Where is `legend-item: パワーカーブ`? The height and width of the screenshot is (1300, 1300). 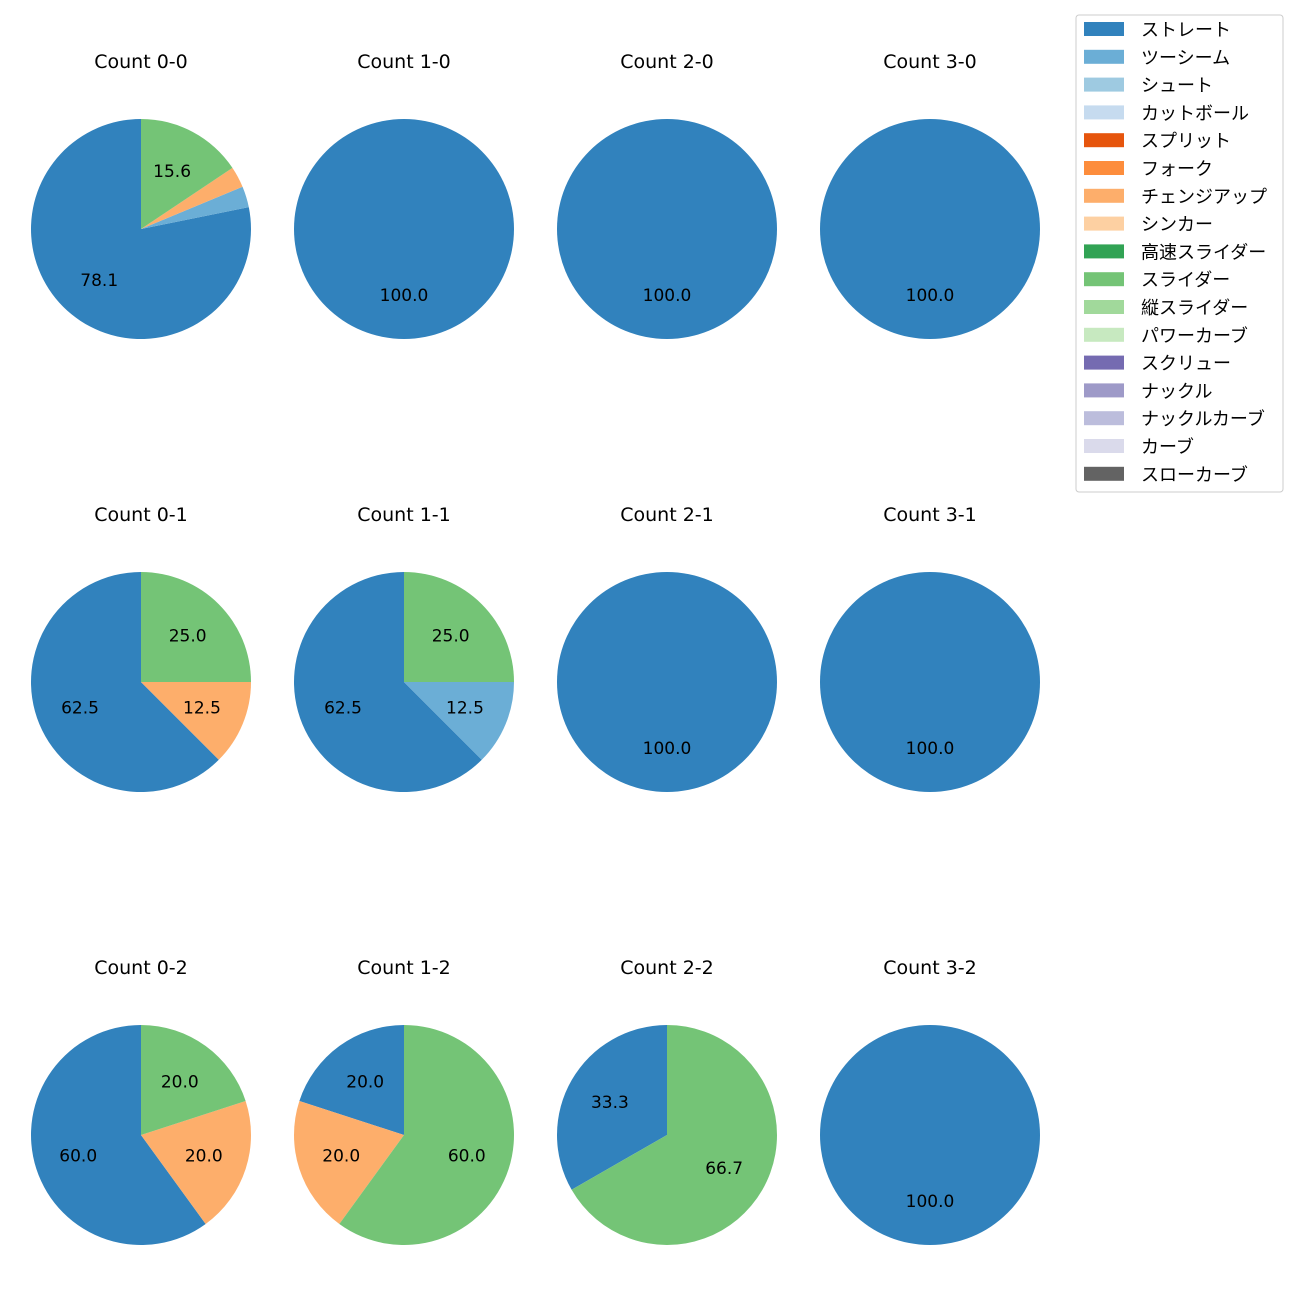 legend-item: パワーカーブ is located at coordinates (1166, 336).